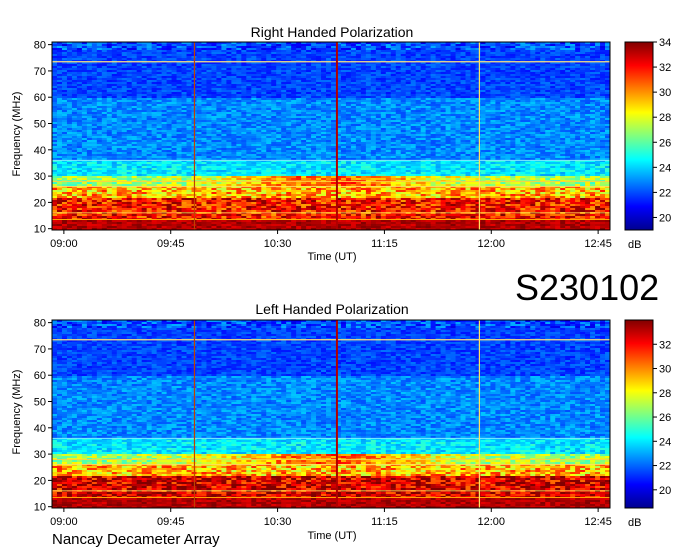 This screenshot has height=552, width=680. What do you see at coordinates (17, 412) in the screenshot?
I see `y-axis-label-left: Frequency (MHz)` at bounding box center [17, 412].